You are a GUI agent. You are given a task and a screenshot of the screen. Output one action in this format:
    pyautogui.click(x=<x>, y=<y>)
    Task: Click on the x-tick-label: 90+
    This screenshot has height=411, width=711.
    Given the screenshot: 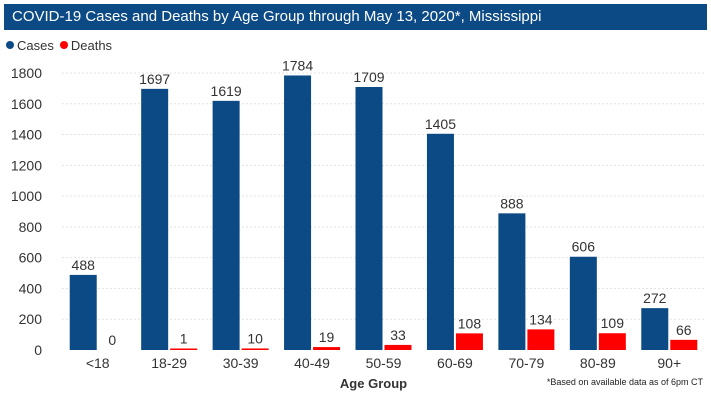 What is the action you would take?
    pyautogui.click(x=669, y=363)
    